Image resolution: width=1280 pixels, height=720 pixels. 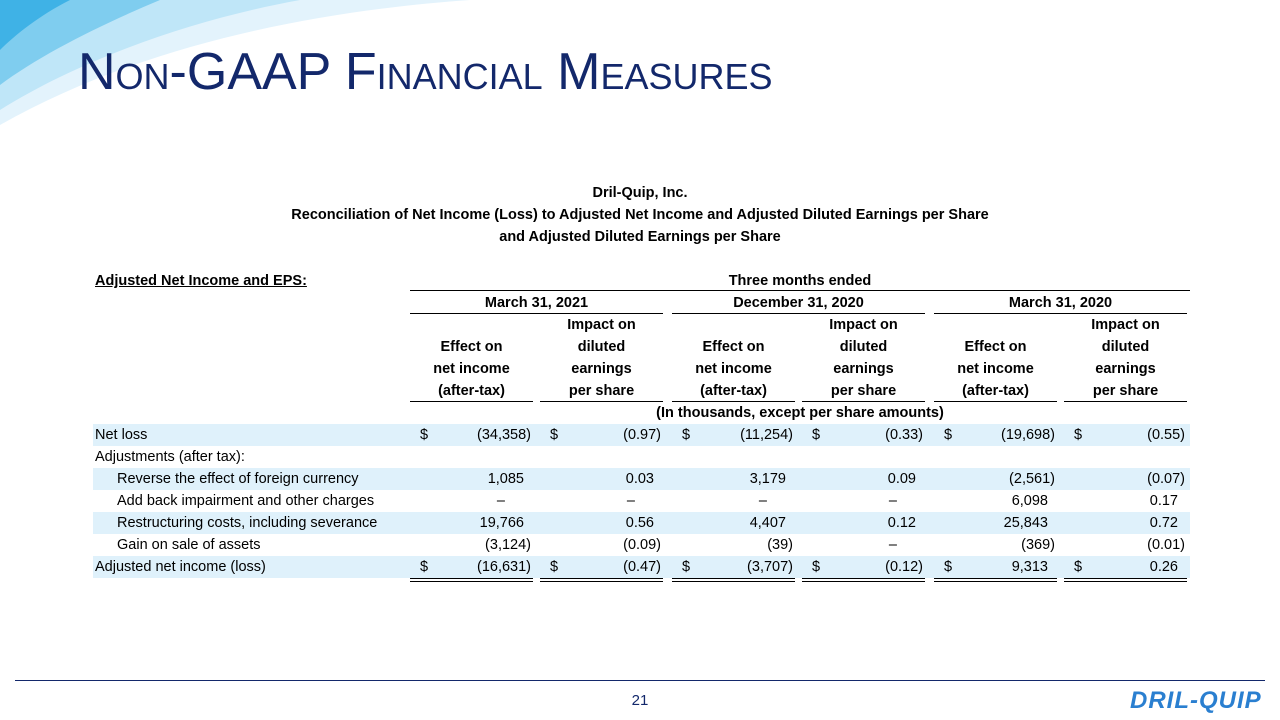 I want to click on cell: (39), so click(x=780, y=545).